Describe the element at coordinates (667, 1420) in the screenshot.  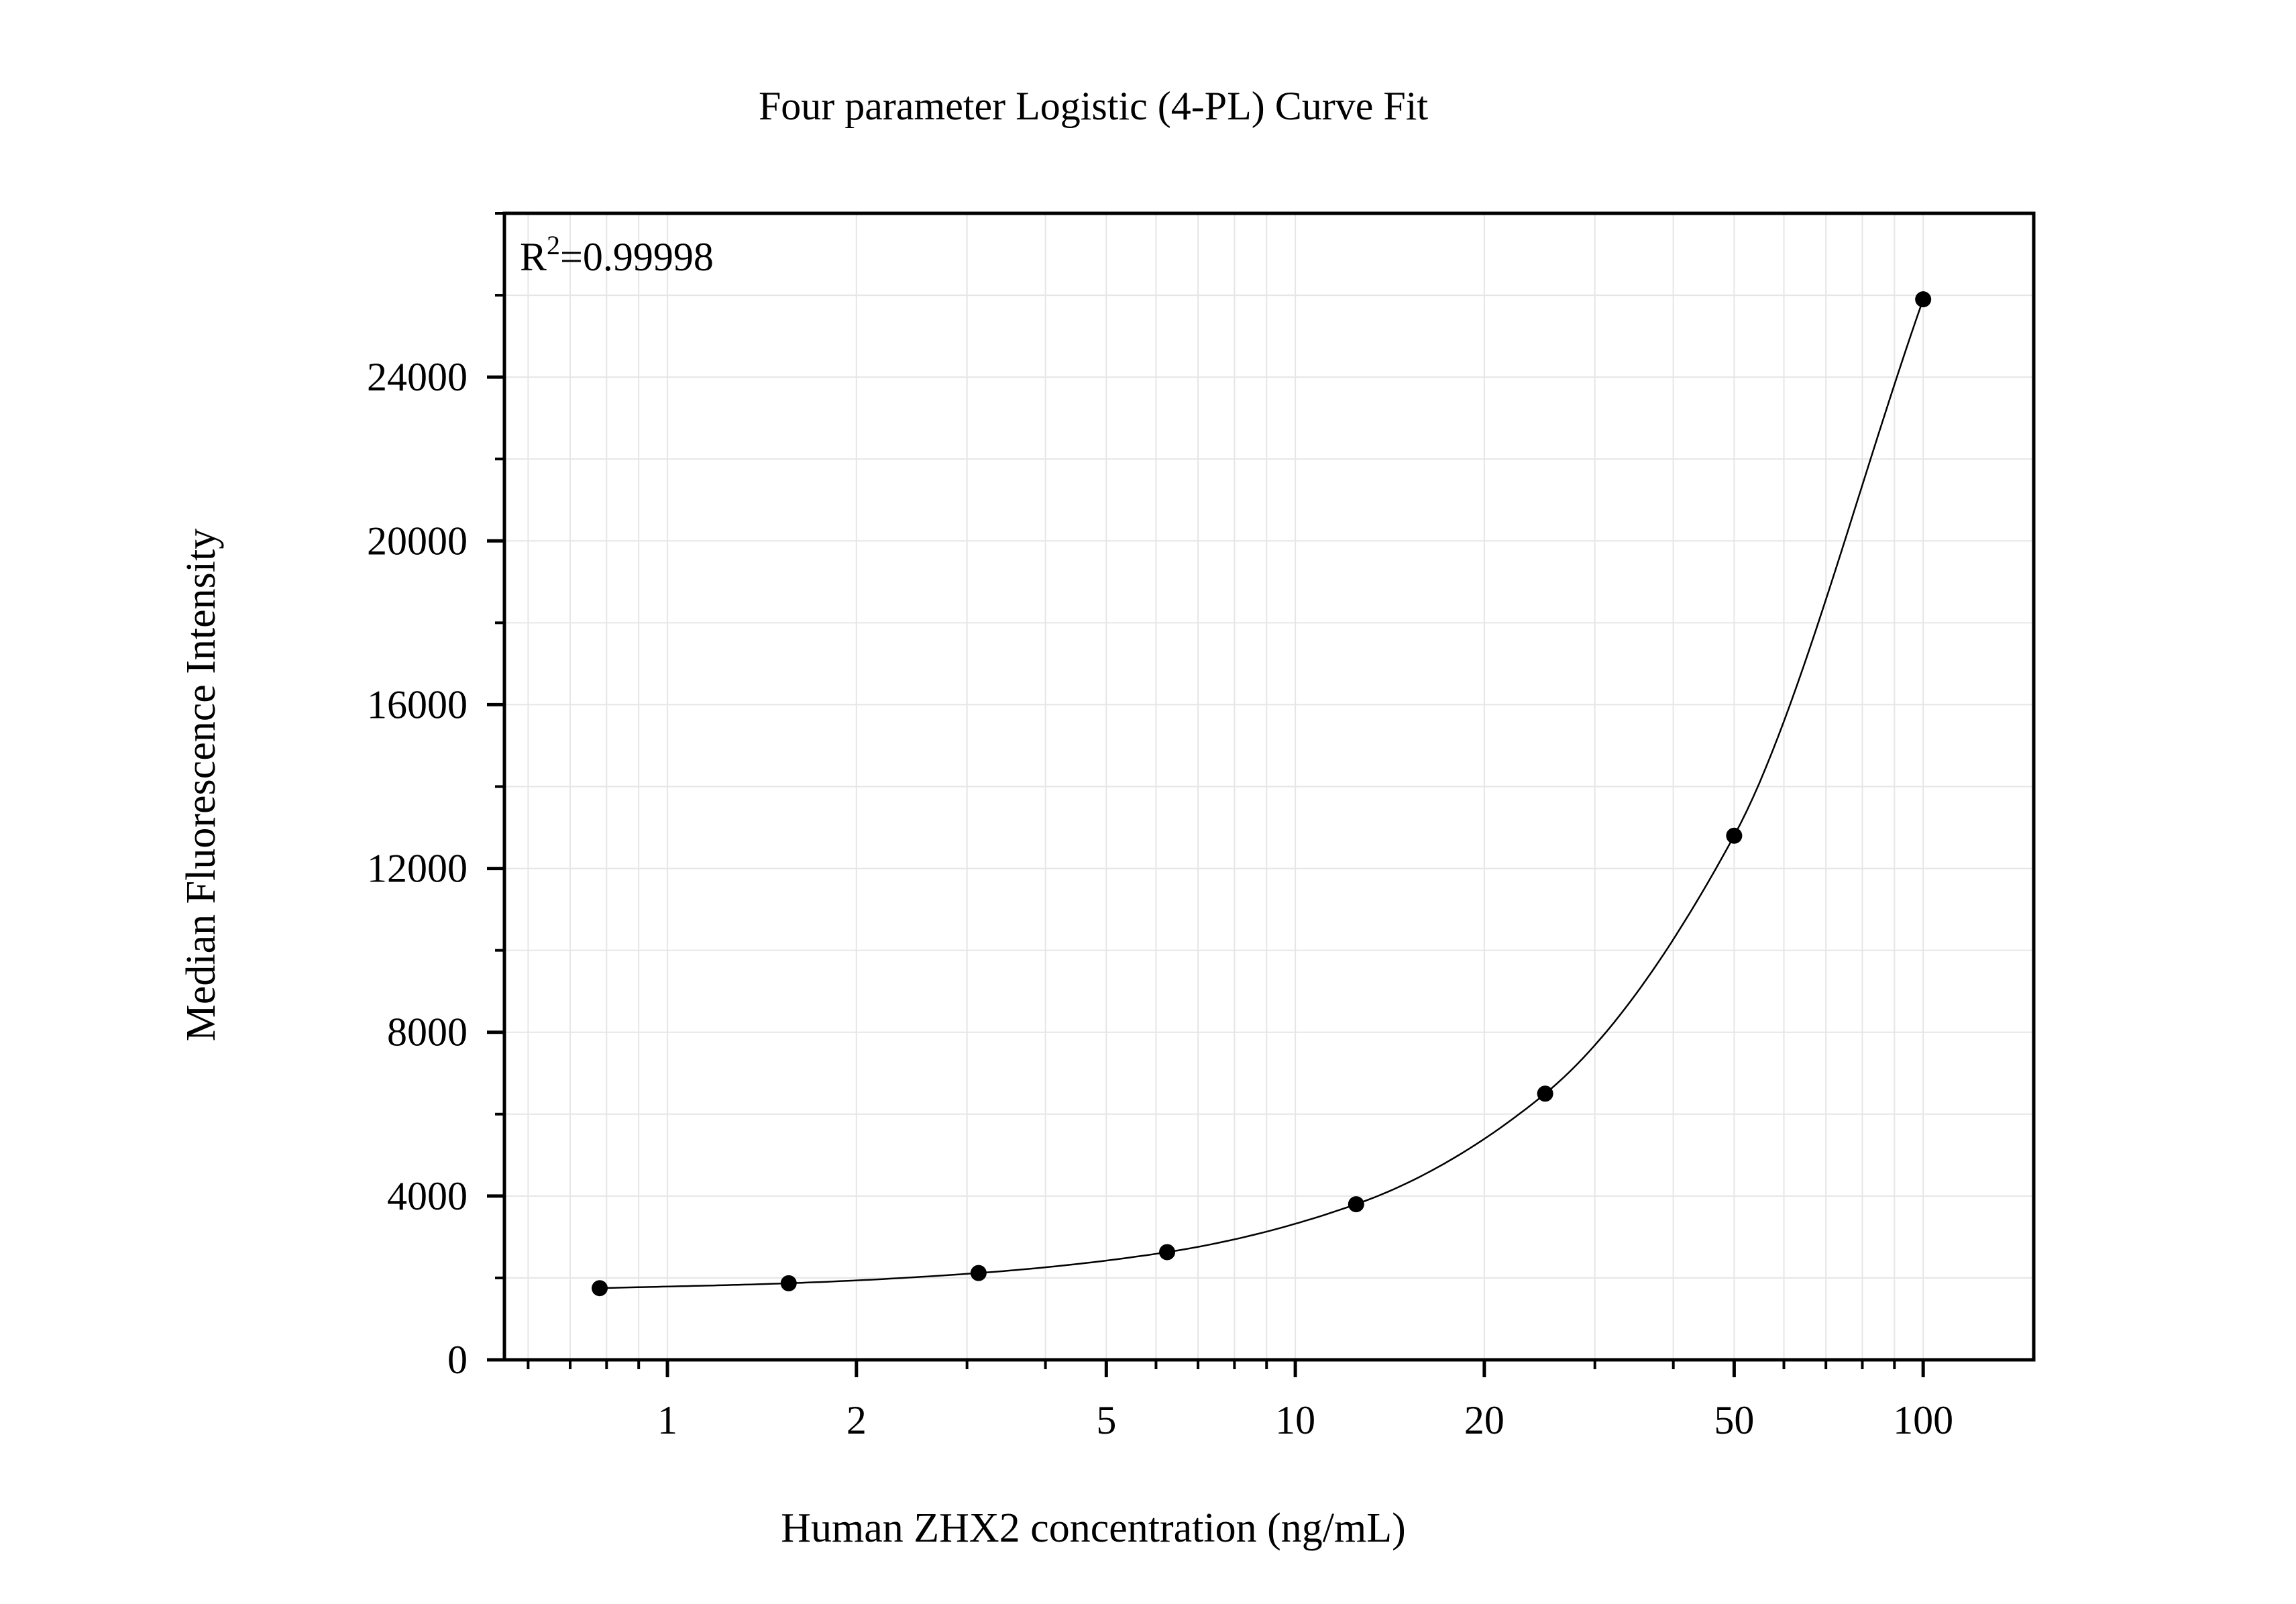
I see `x-tick-label: 1` at that location.